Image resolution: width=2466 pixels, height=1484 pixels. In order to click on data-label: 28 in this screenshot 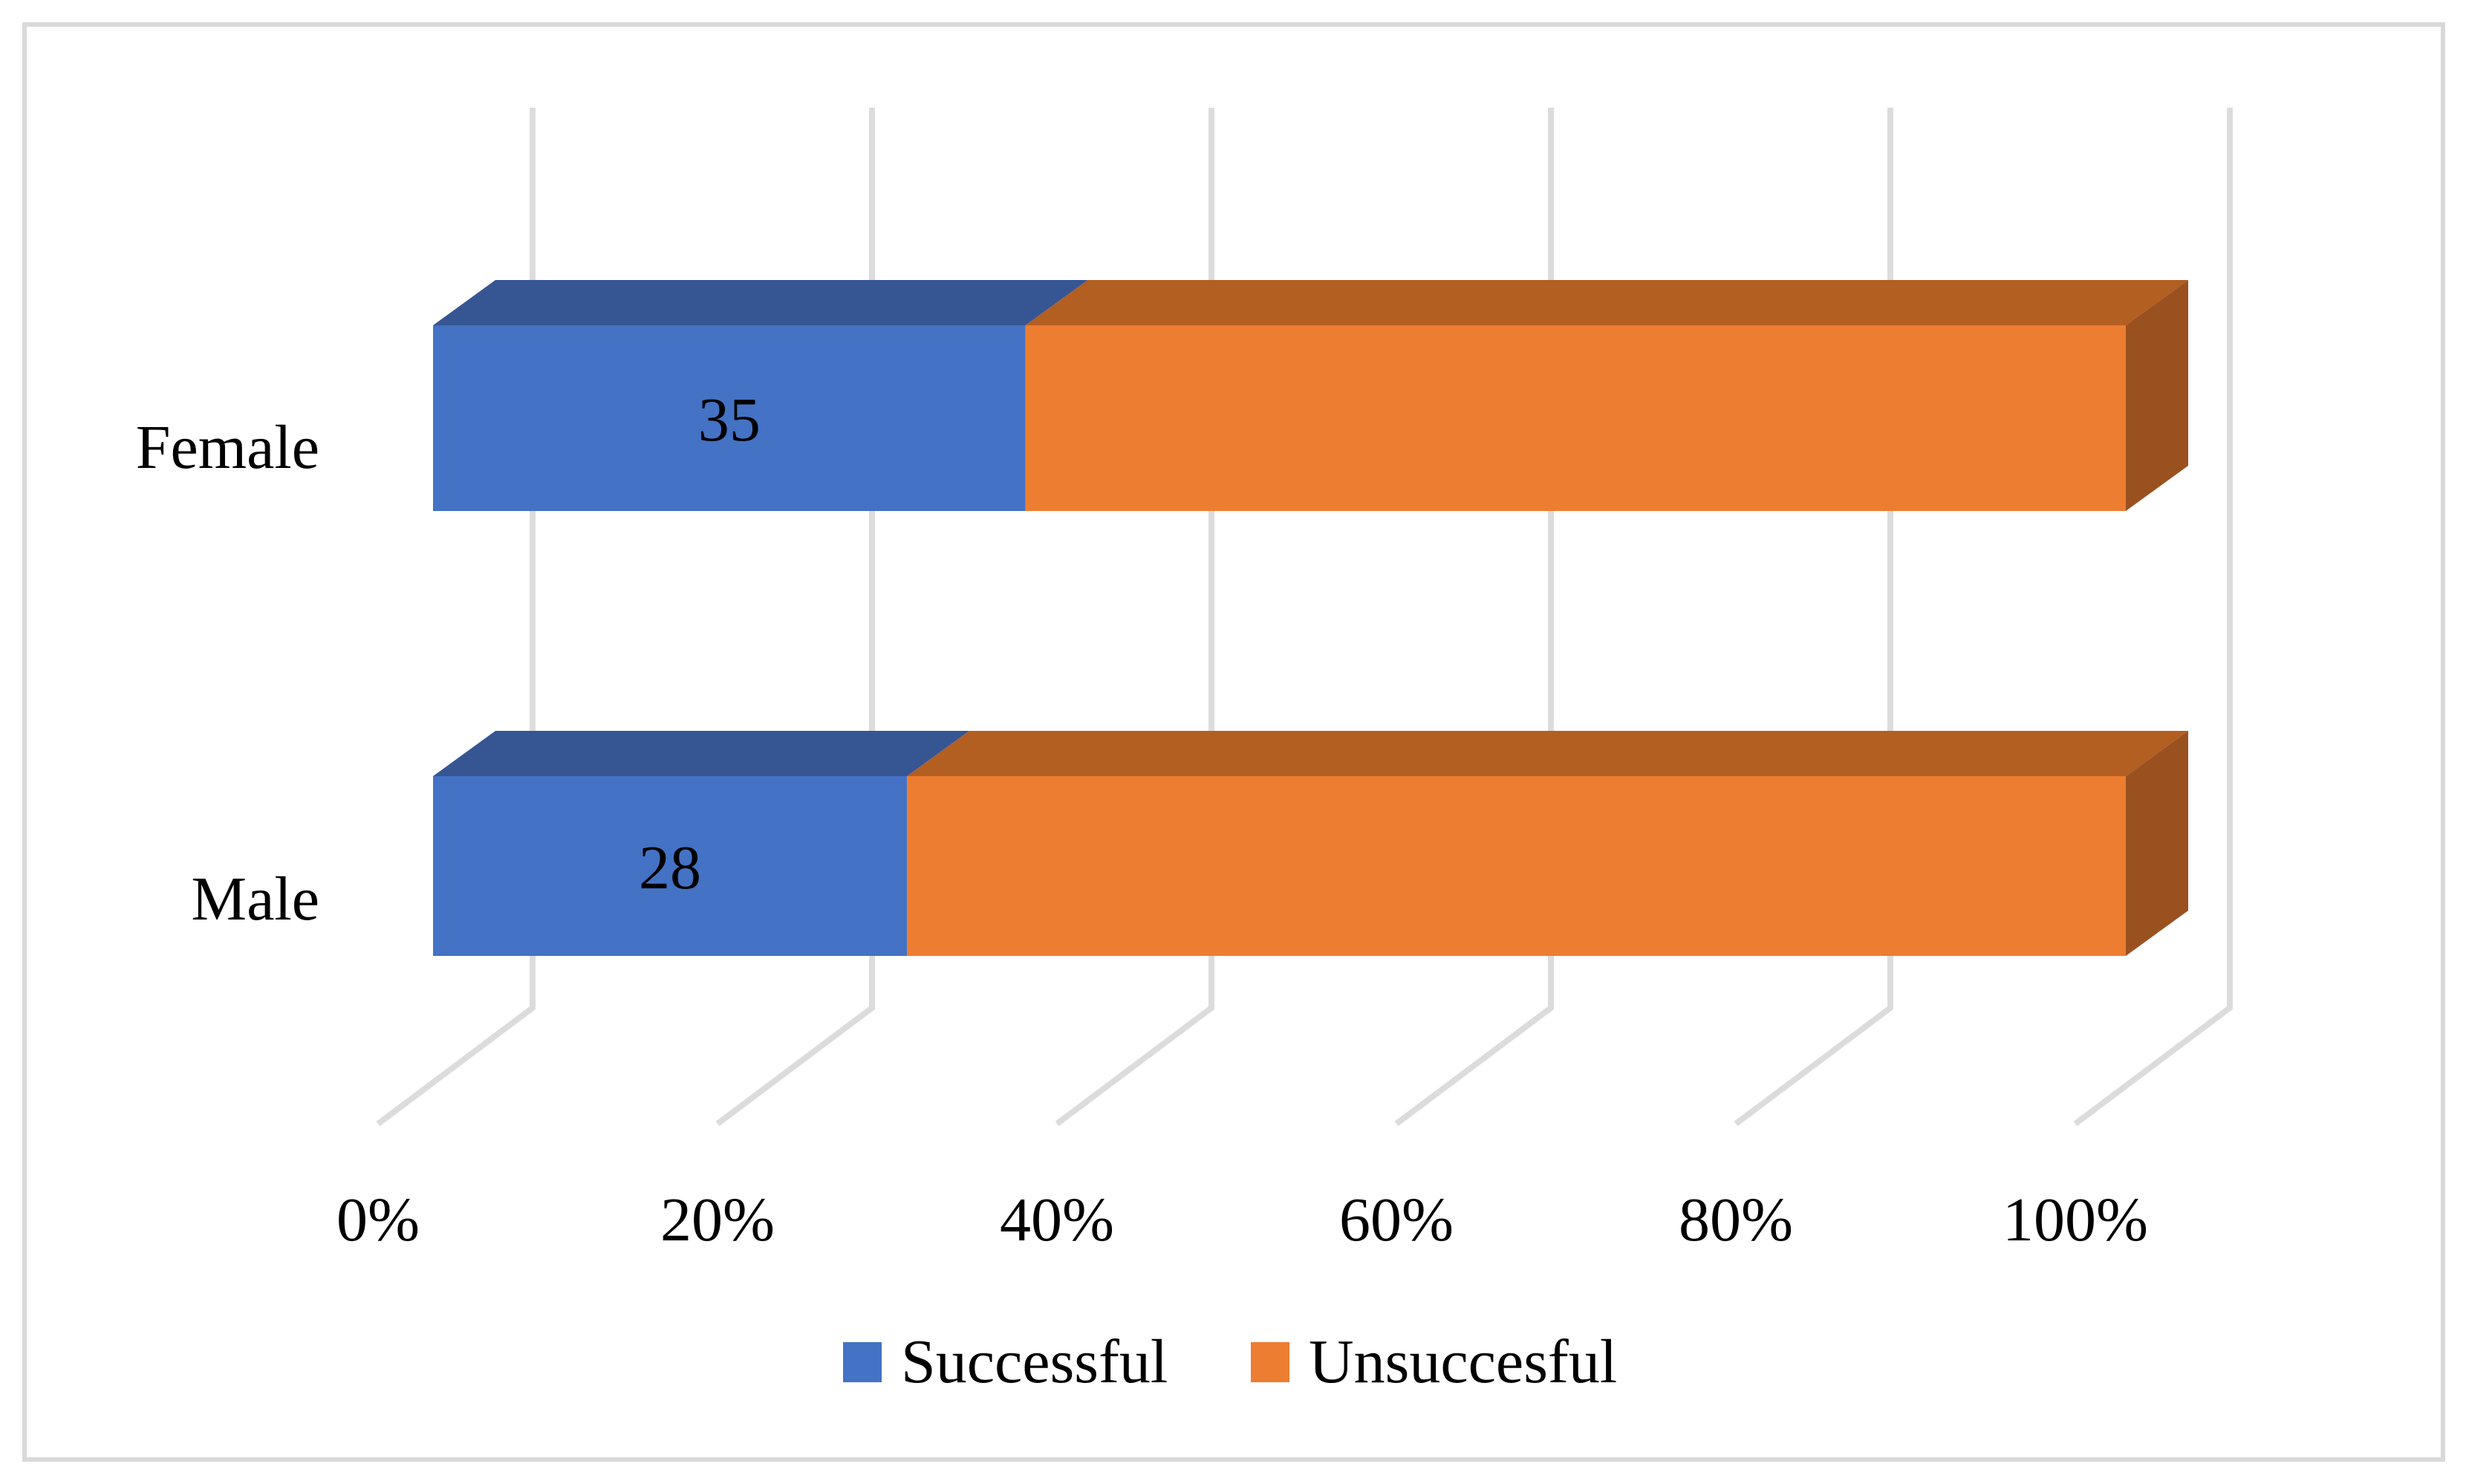, I will do `click(670, 867)`.